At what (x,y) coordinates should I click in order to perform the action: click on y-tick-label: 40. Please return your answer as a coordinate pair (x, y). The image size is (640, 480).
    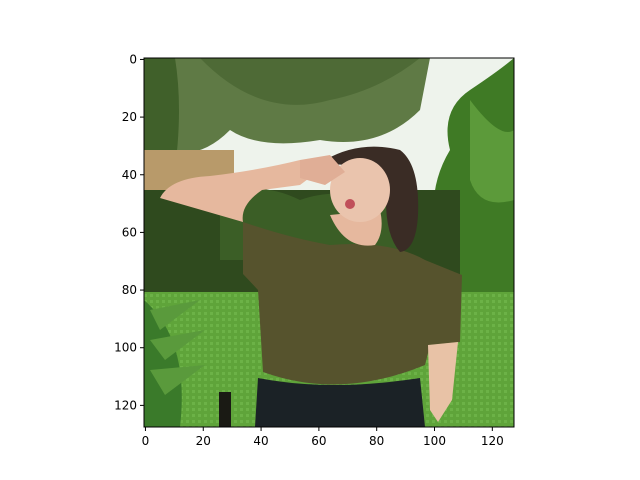
    Looking at the image, I should click on (129, 175).